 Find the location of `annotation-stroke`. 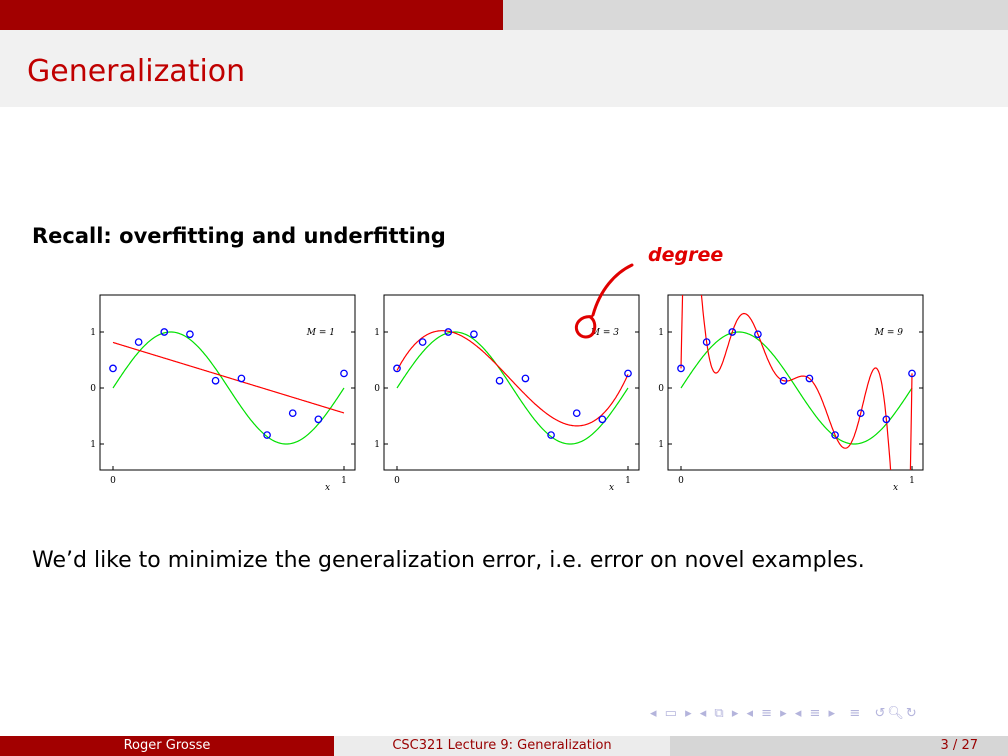

annotation-stroke is located at coordinates (612, 290).